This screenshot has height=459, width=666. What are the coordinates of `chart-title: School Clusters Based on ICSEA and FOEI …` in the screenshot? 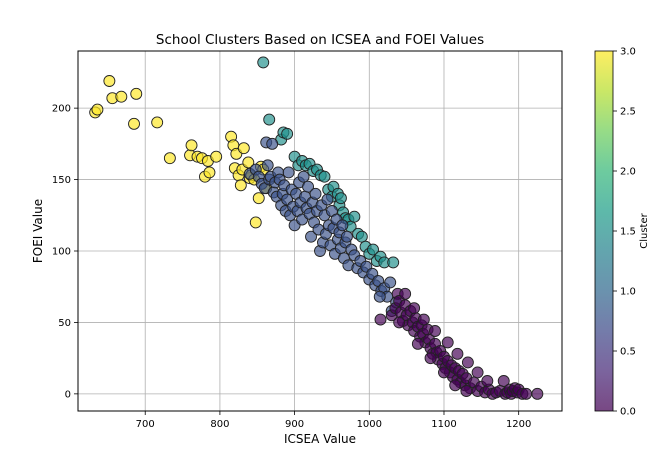 It's located at (320, 40).